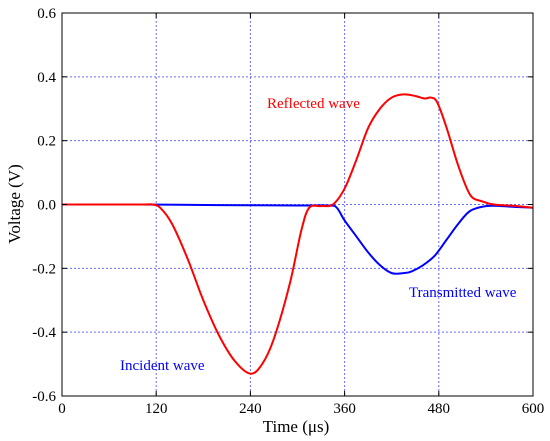 The height and width of the screenshot is (441, 550). I want to click on incident-wave-label: Incident wave, so click(162, 366).